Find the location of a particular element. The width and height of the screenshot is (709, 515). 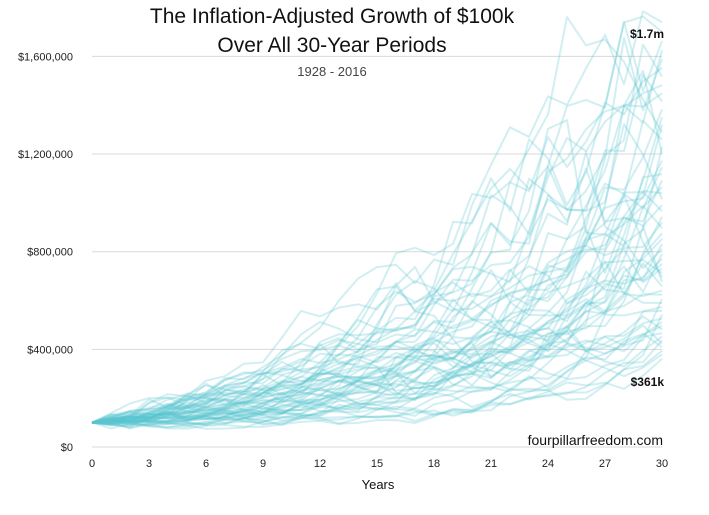

source-watermark: fourpillarfreedom.com is located at coordinates (595, 440).